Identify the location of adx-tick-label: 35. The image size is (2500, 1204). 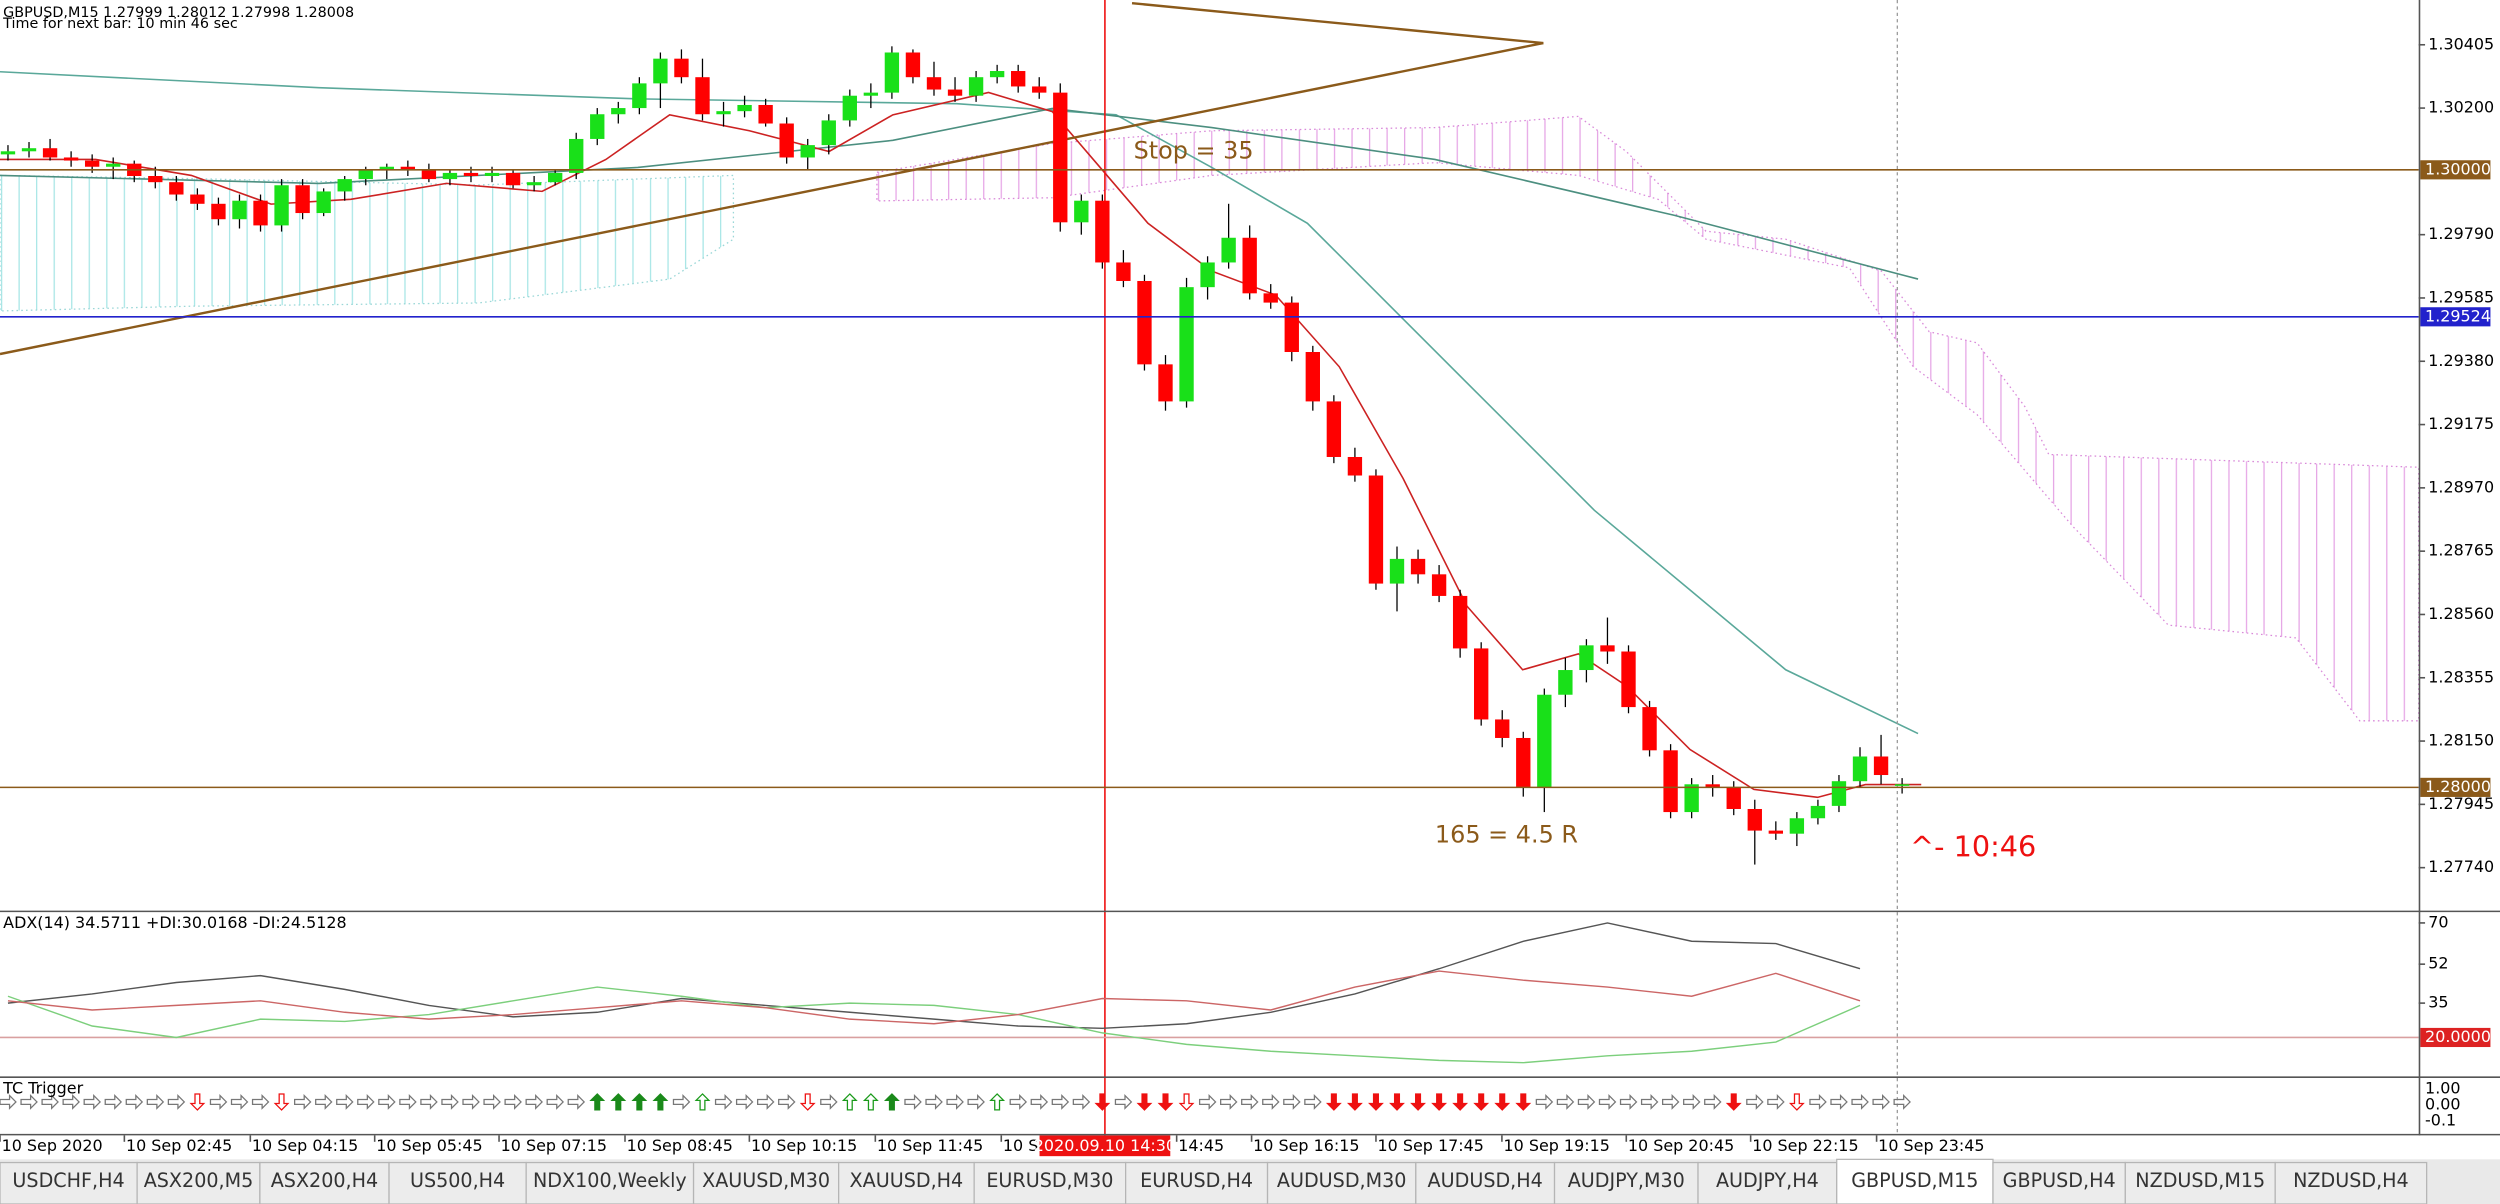
(2438, 1002).